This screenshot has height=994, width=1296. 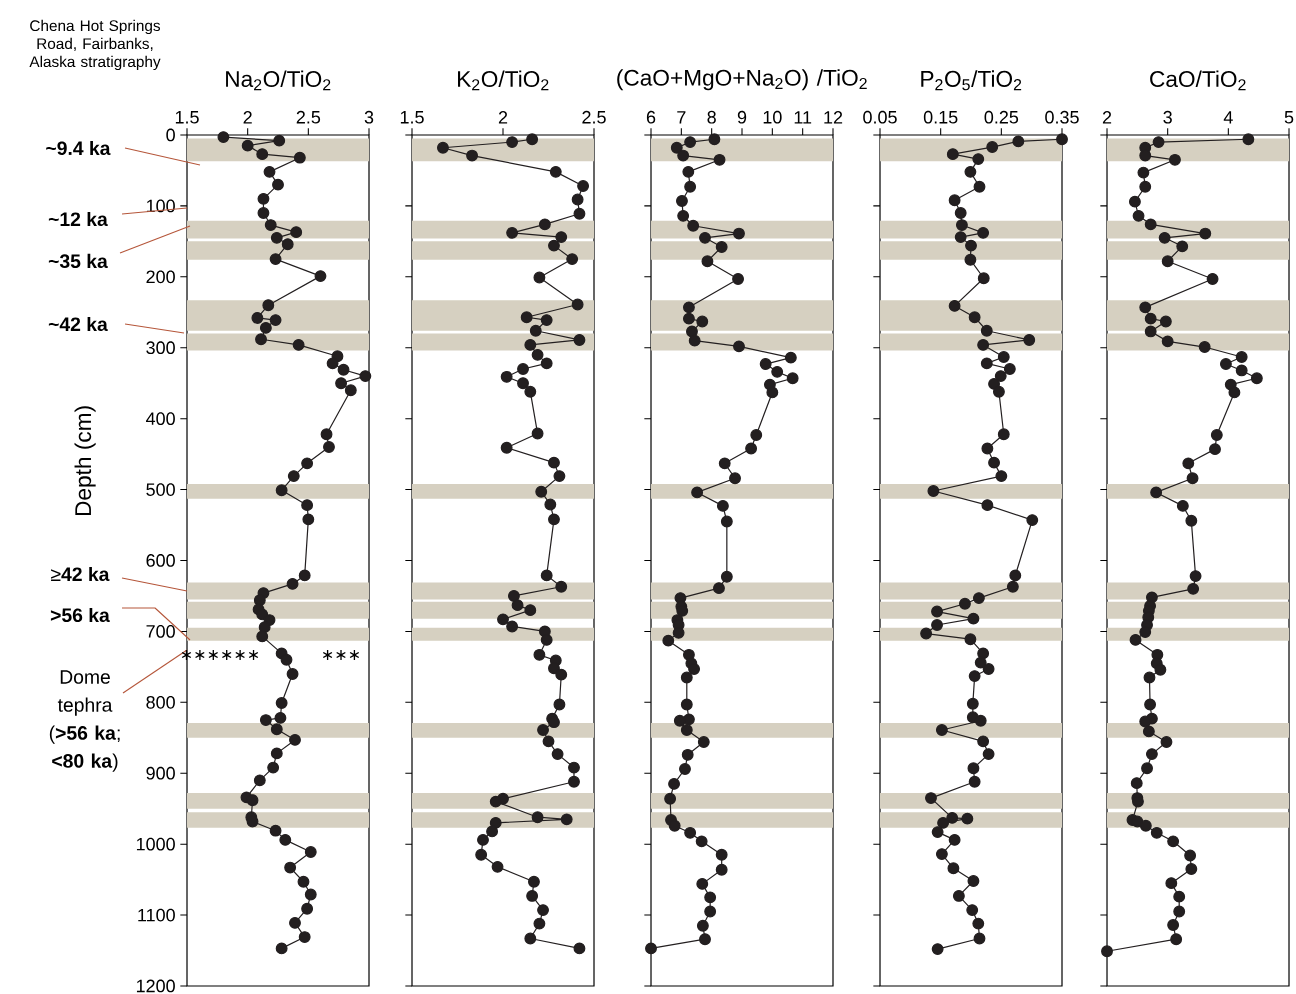 What do you see at coordinates (95, 45) in the screenshot?
I see `text: Chena Hot Springs Road, Fairbanks, Alaska stratigraphy` at bounding box center [95, 45].